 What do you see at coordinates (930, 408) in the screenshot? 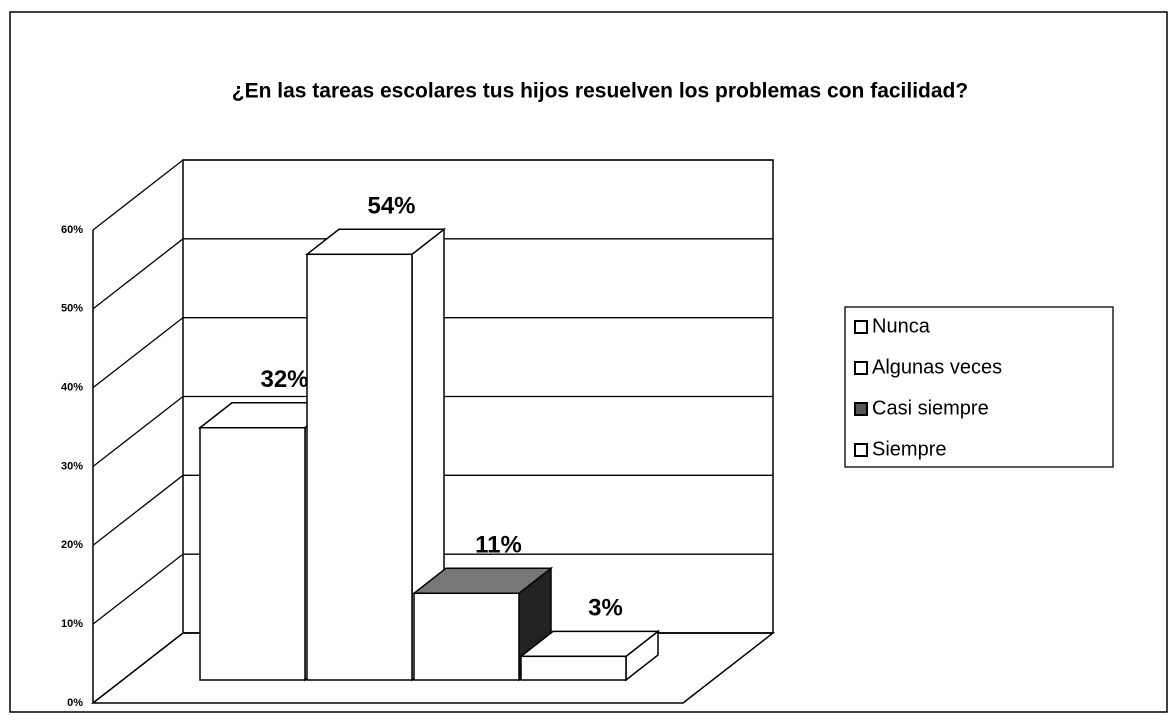
I see `legend-label: Casi siempre` at bounding box center [930, 408].